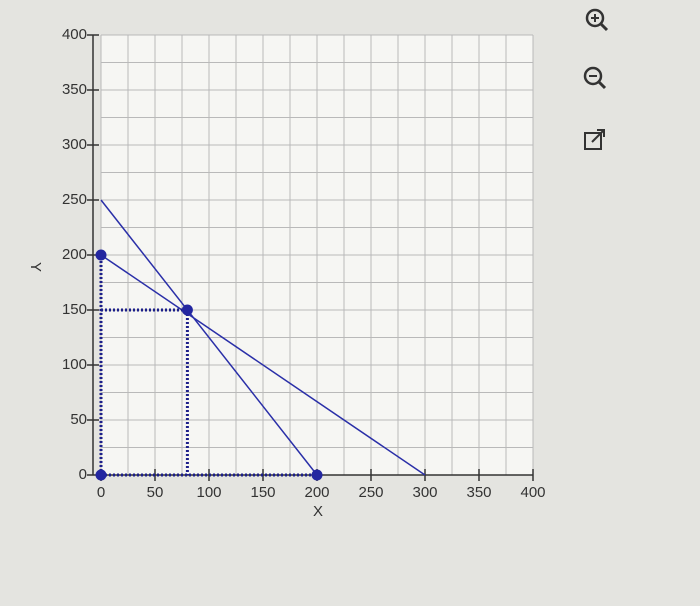 This screenshot has width=700, height=606. I want to click on x-axis-label: X, so click(318, 511).